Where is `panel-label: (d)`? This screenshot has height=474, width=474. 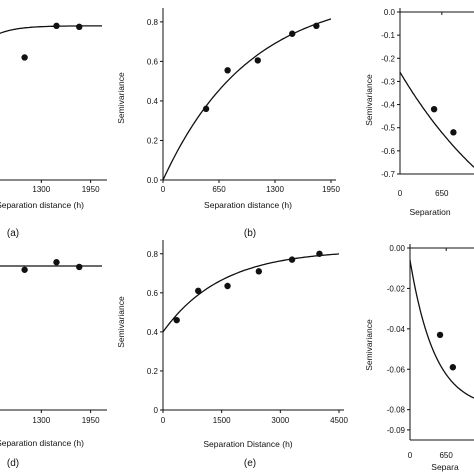
panel-label: (d) is located at coordinates (13, 463).